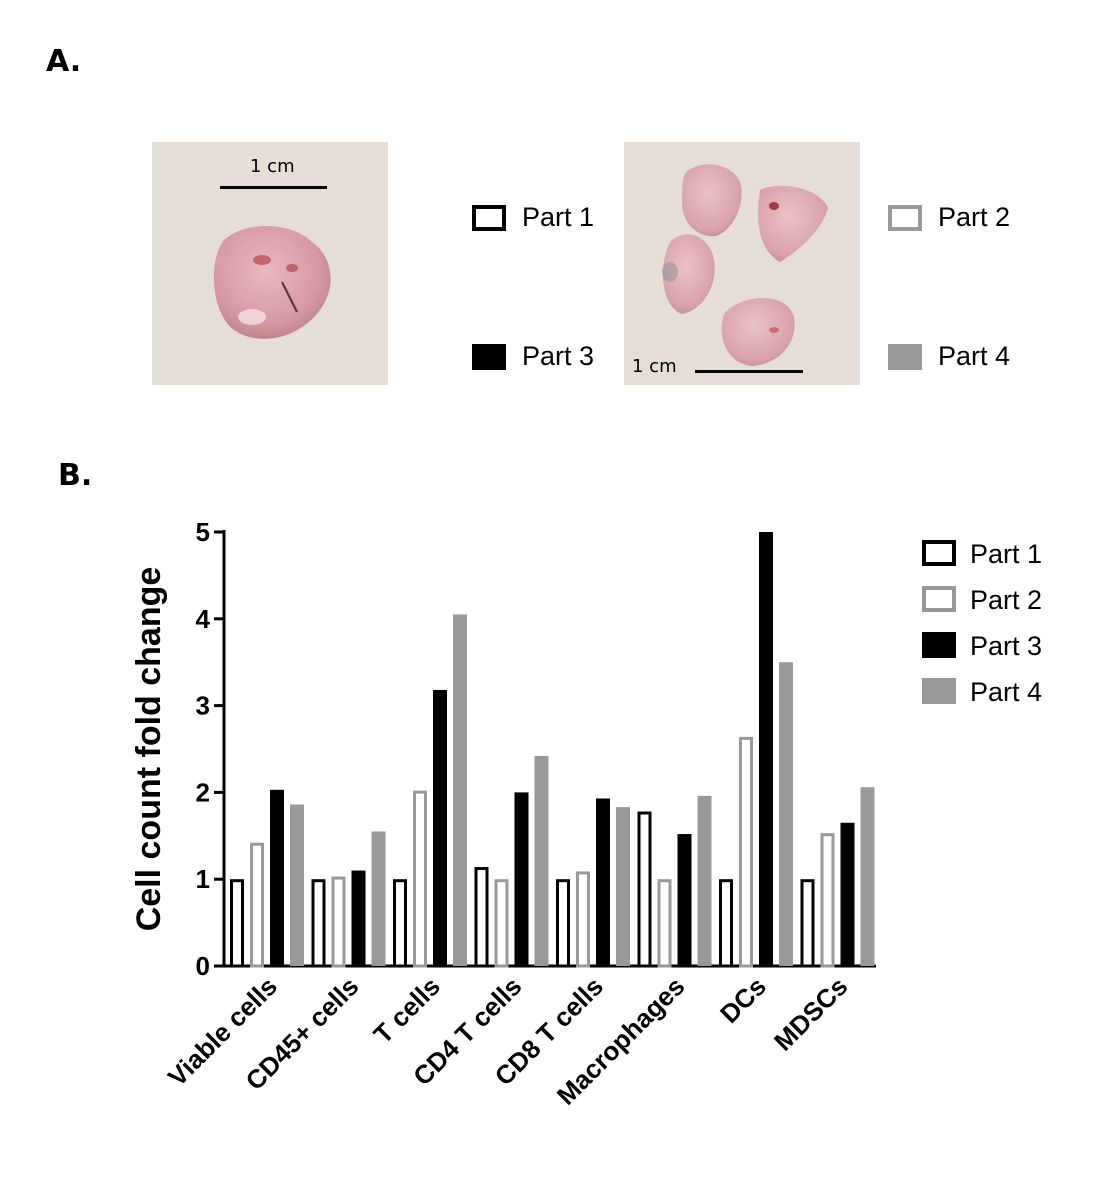 This screenshot has width=1105, height=1200. I want to click on photo-legend-part-1: Part 1, so click(533, 217).